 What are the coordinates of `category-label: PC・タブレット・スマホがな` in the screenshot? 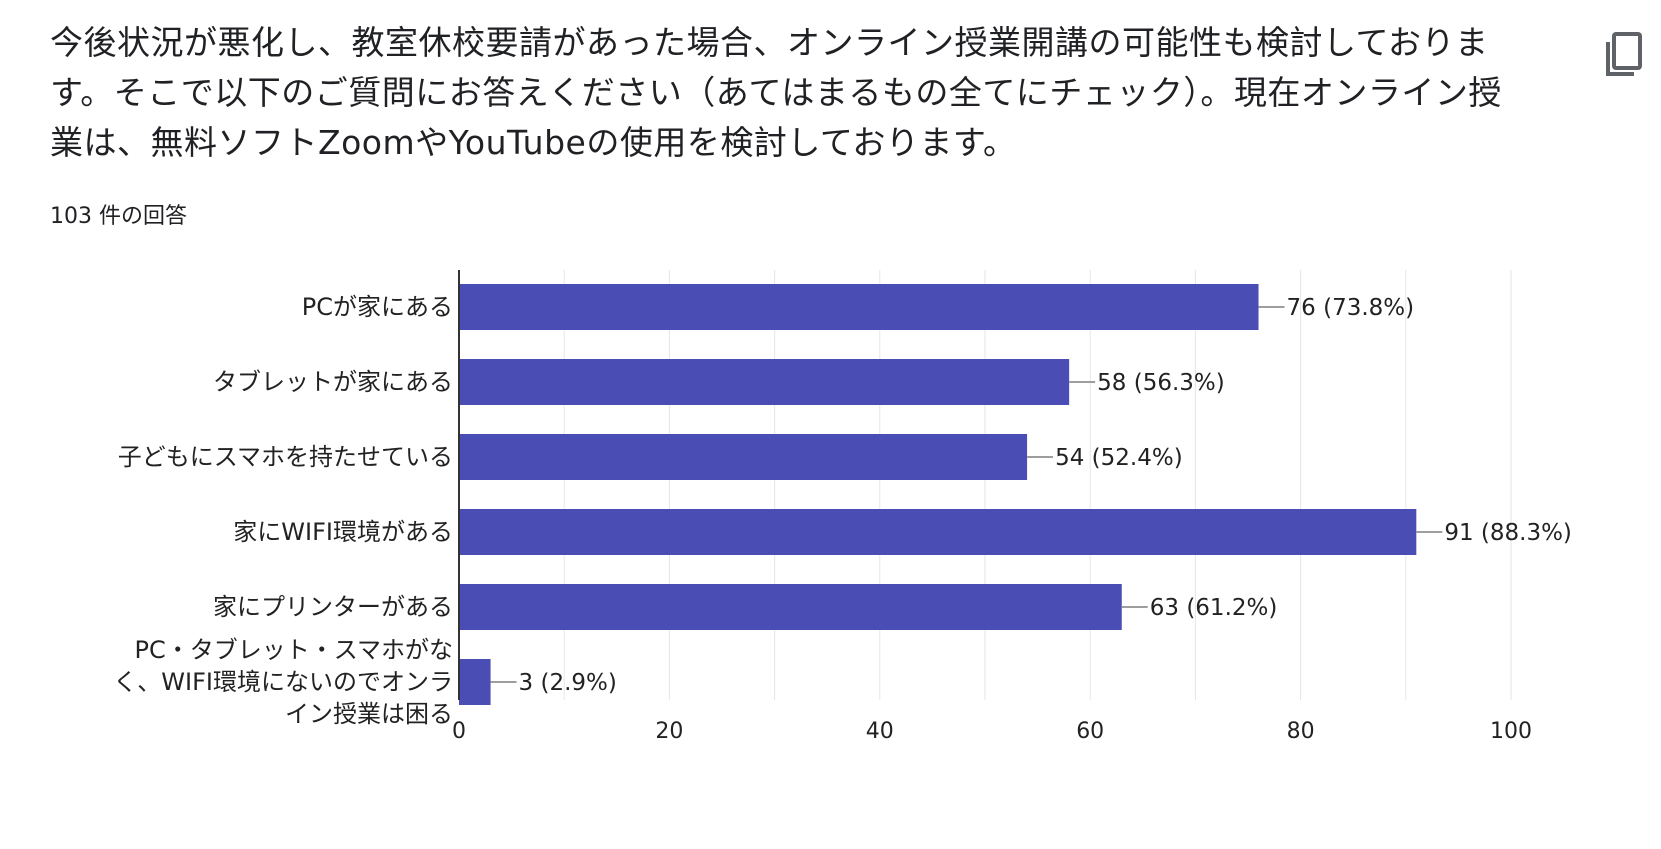 It's located at (293, 650).